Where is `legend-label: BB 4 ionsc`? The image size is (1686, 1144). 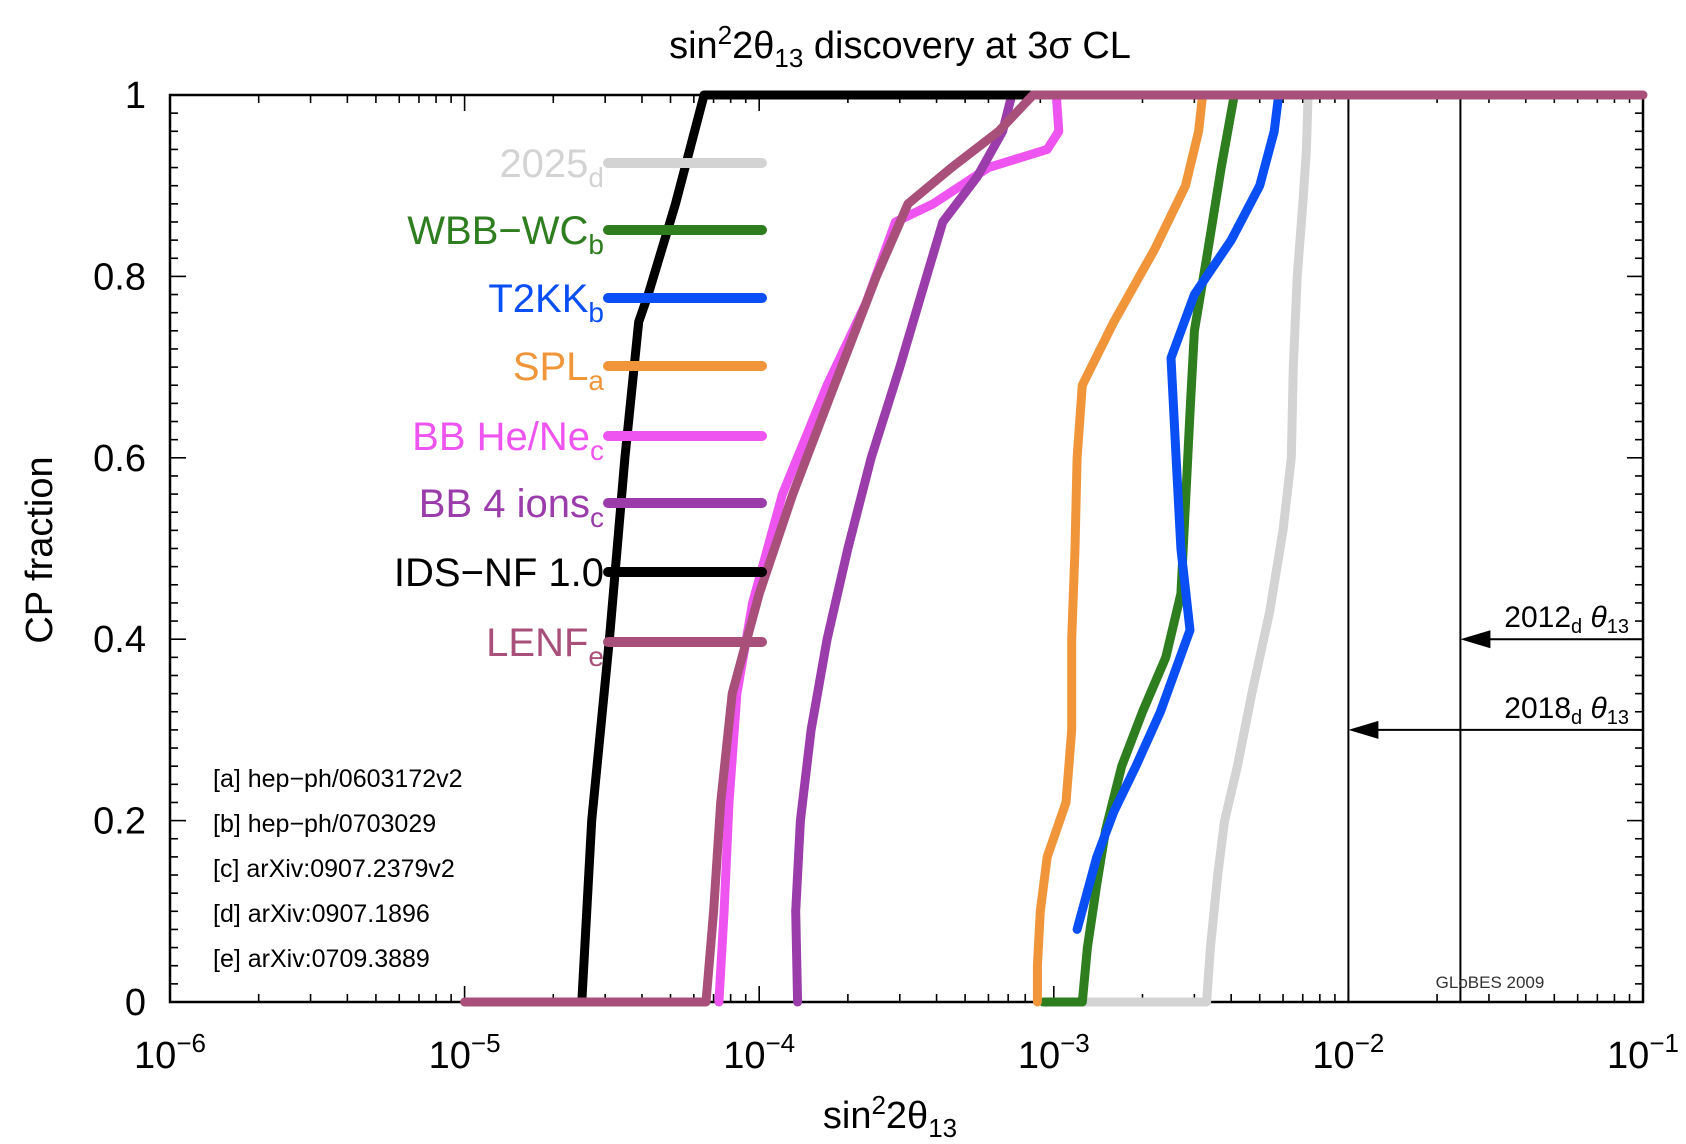
legend-label: BB 4 ionsc is located at coordinates (511, 507).